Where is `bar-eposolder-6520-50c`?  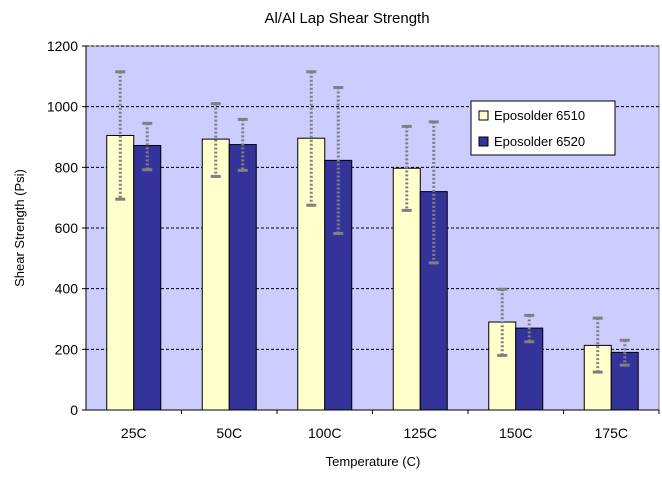
bar-eposolder-6520-50c is located at coordinates (242, 277).